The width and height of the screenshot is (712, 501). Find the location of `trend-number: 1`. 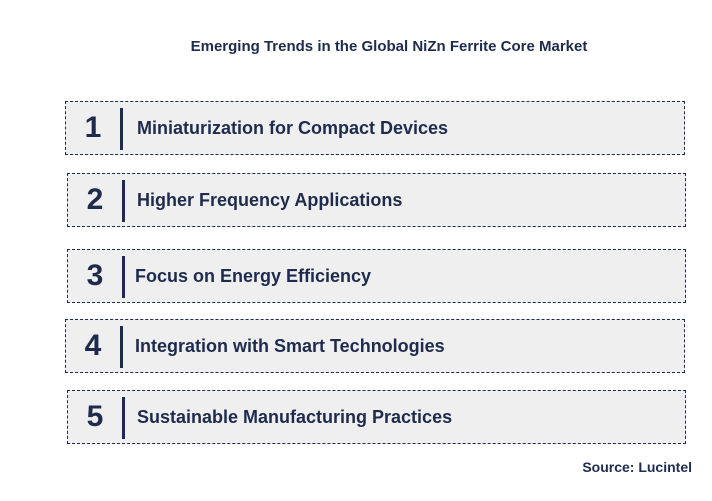

trend-number: 1 is located at coordinates (93, 127).